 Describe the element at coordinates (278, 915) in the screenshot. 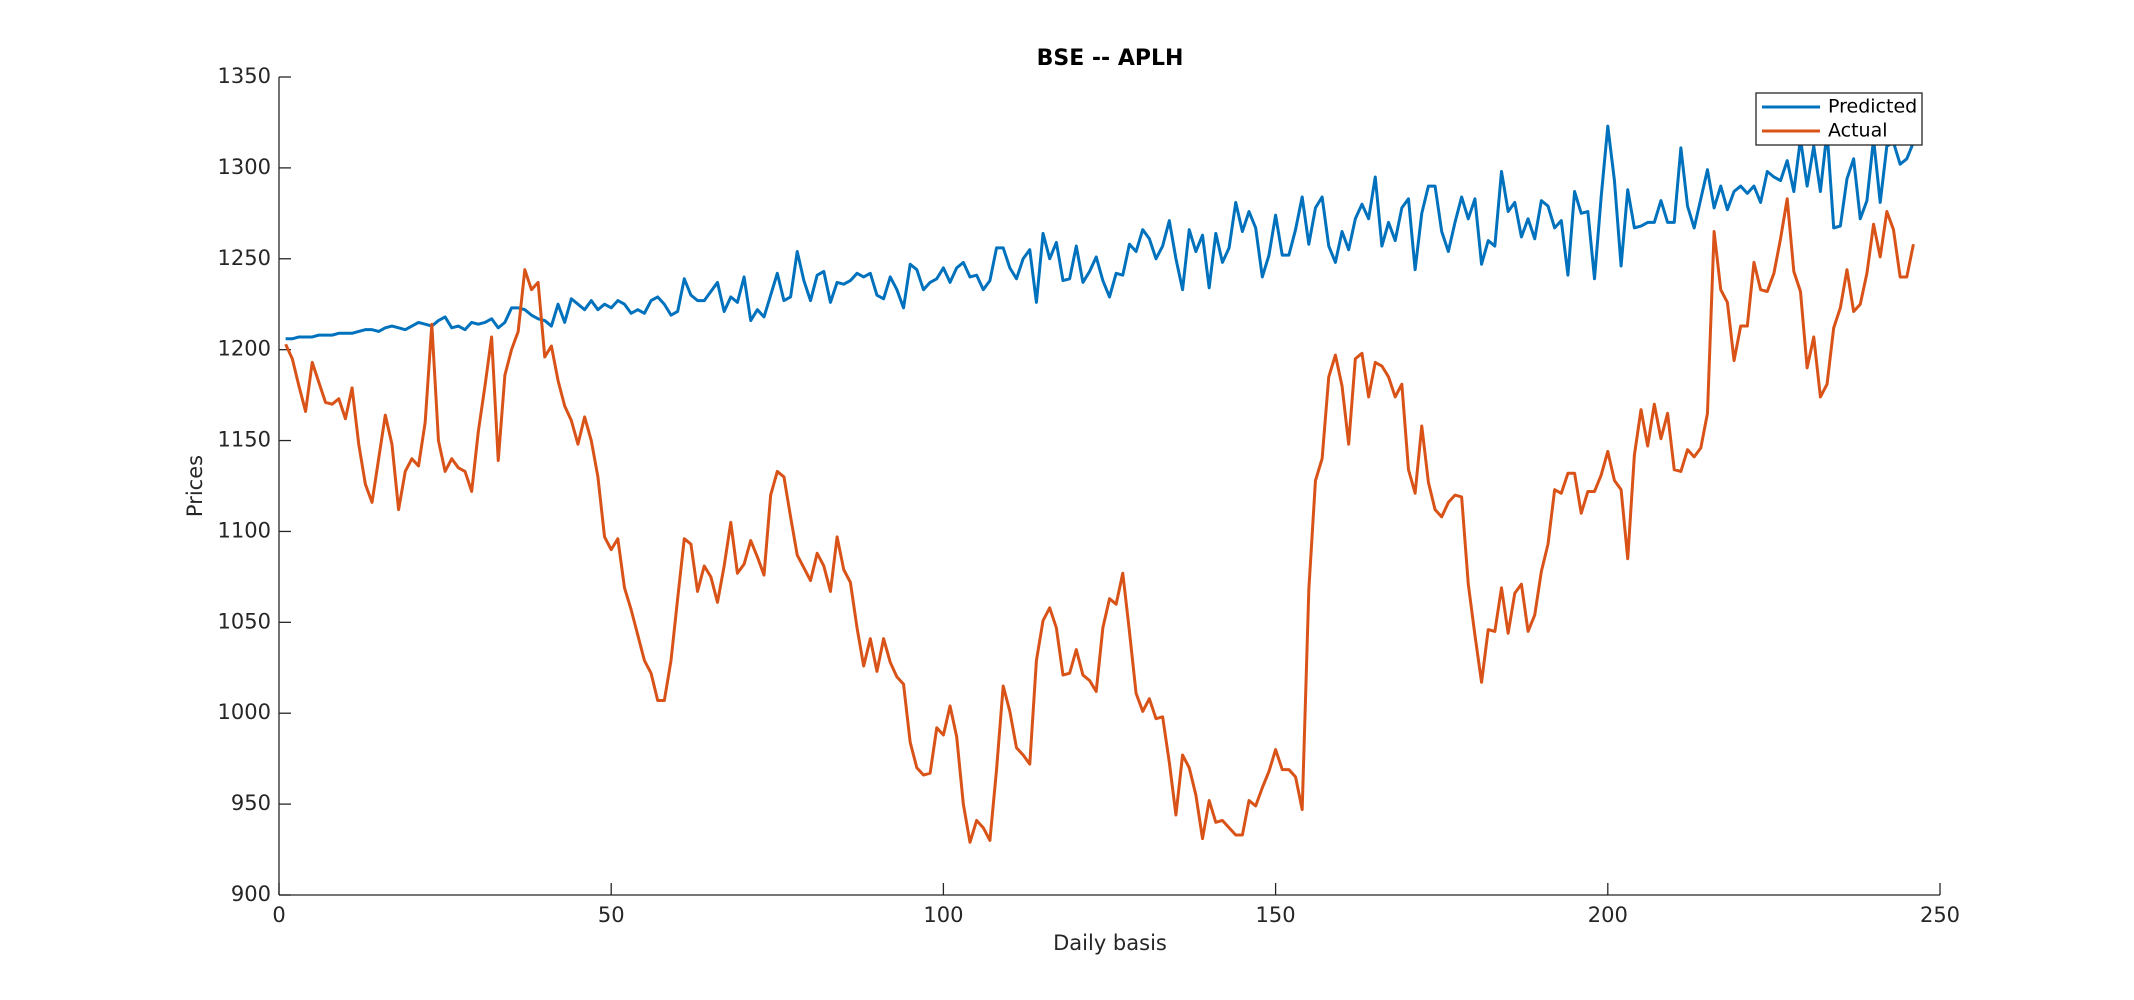

I see `x-tick-label: 0` at that location.